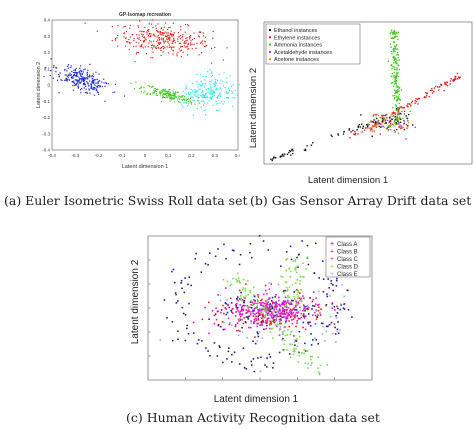  I want to click on chart-title: GP-Isomap recreation, so click(145, 15).